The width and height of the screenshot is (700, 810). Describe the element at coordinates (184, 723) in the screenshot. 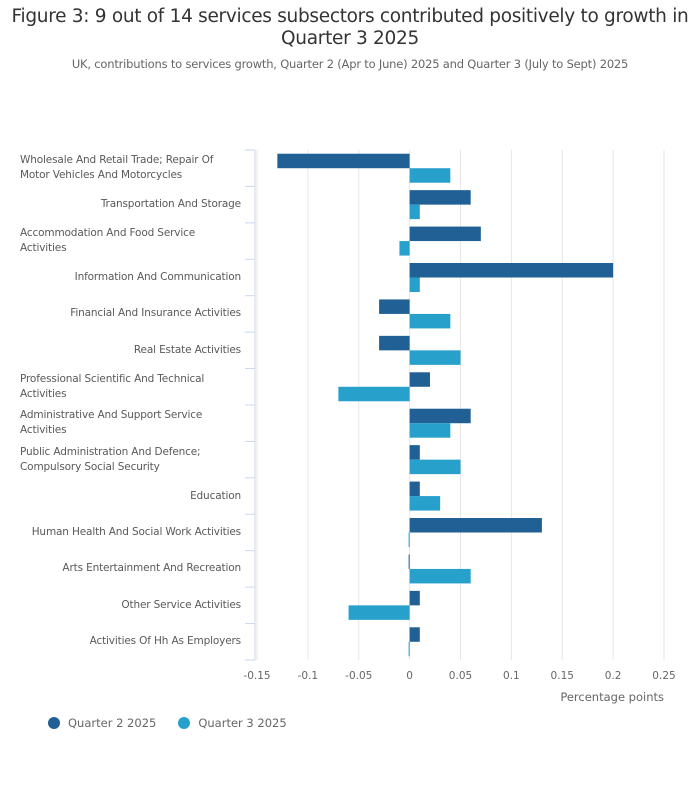

I see `legend-marker-q3-icon` at that location.